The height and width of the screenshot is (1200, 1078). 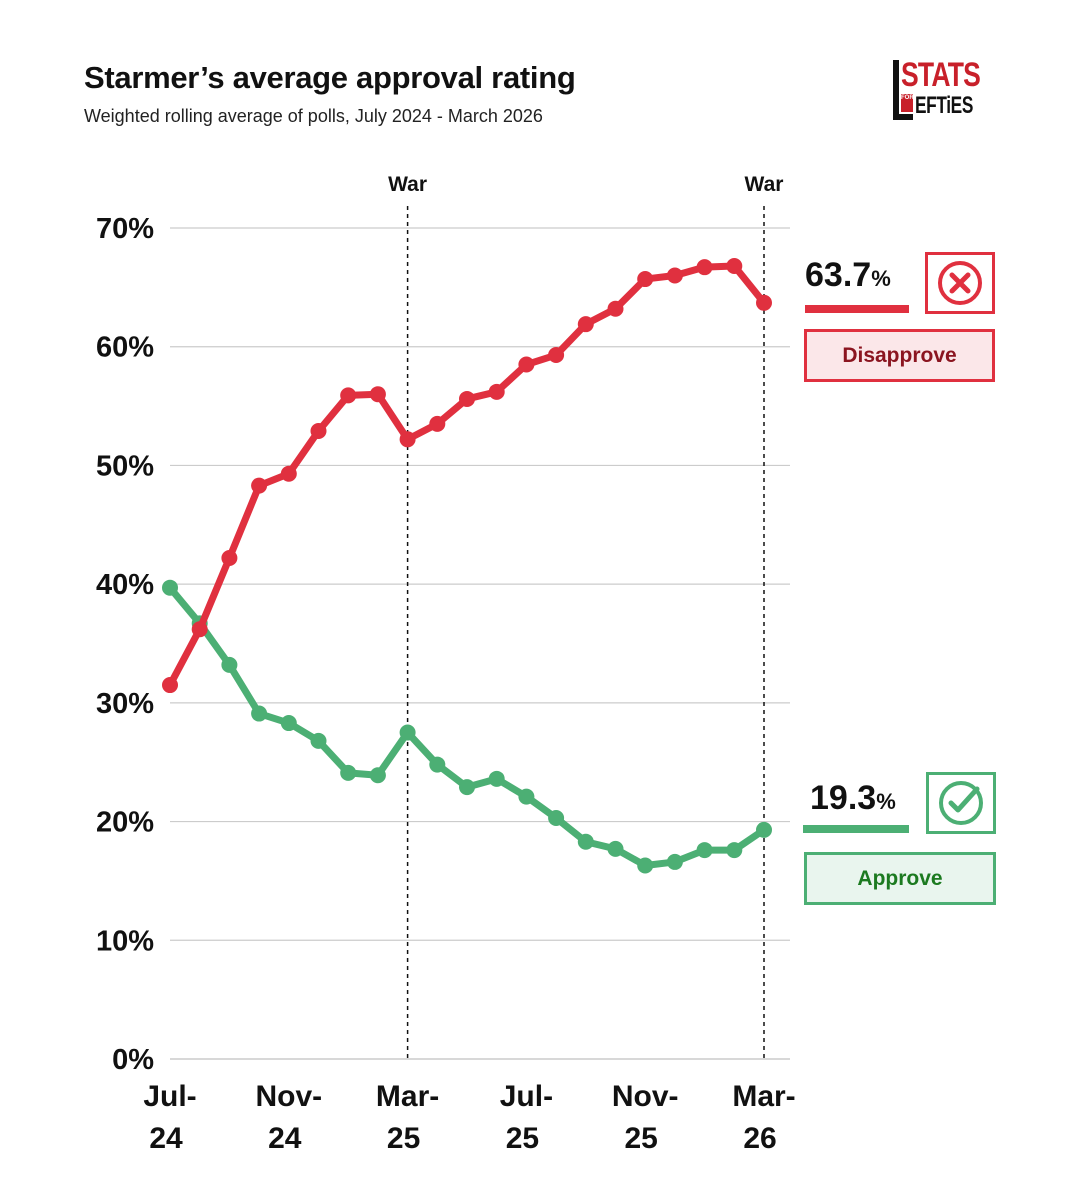 What do you see at coordinates (125, 704) in the screenshot?
I see `y-tick-label: 30%` at bounding box center [125, 704].